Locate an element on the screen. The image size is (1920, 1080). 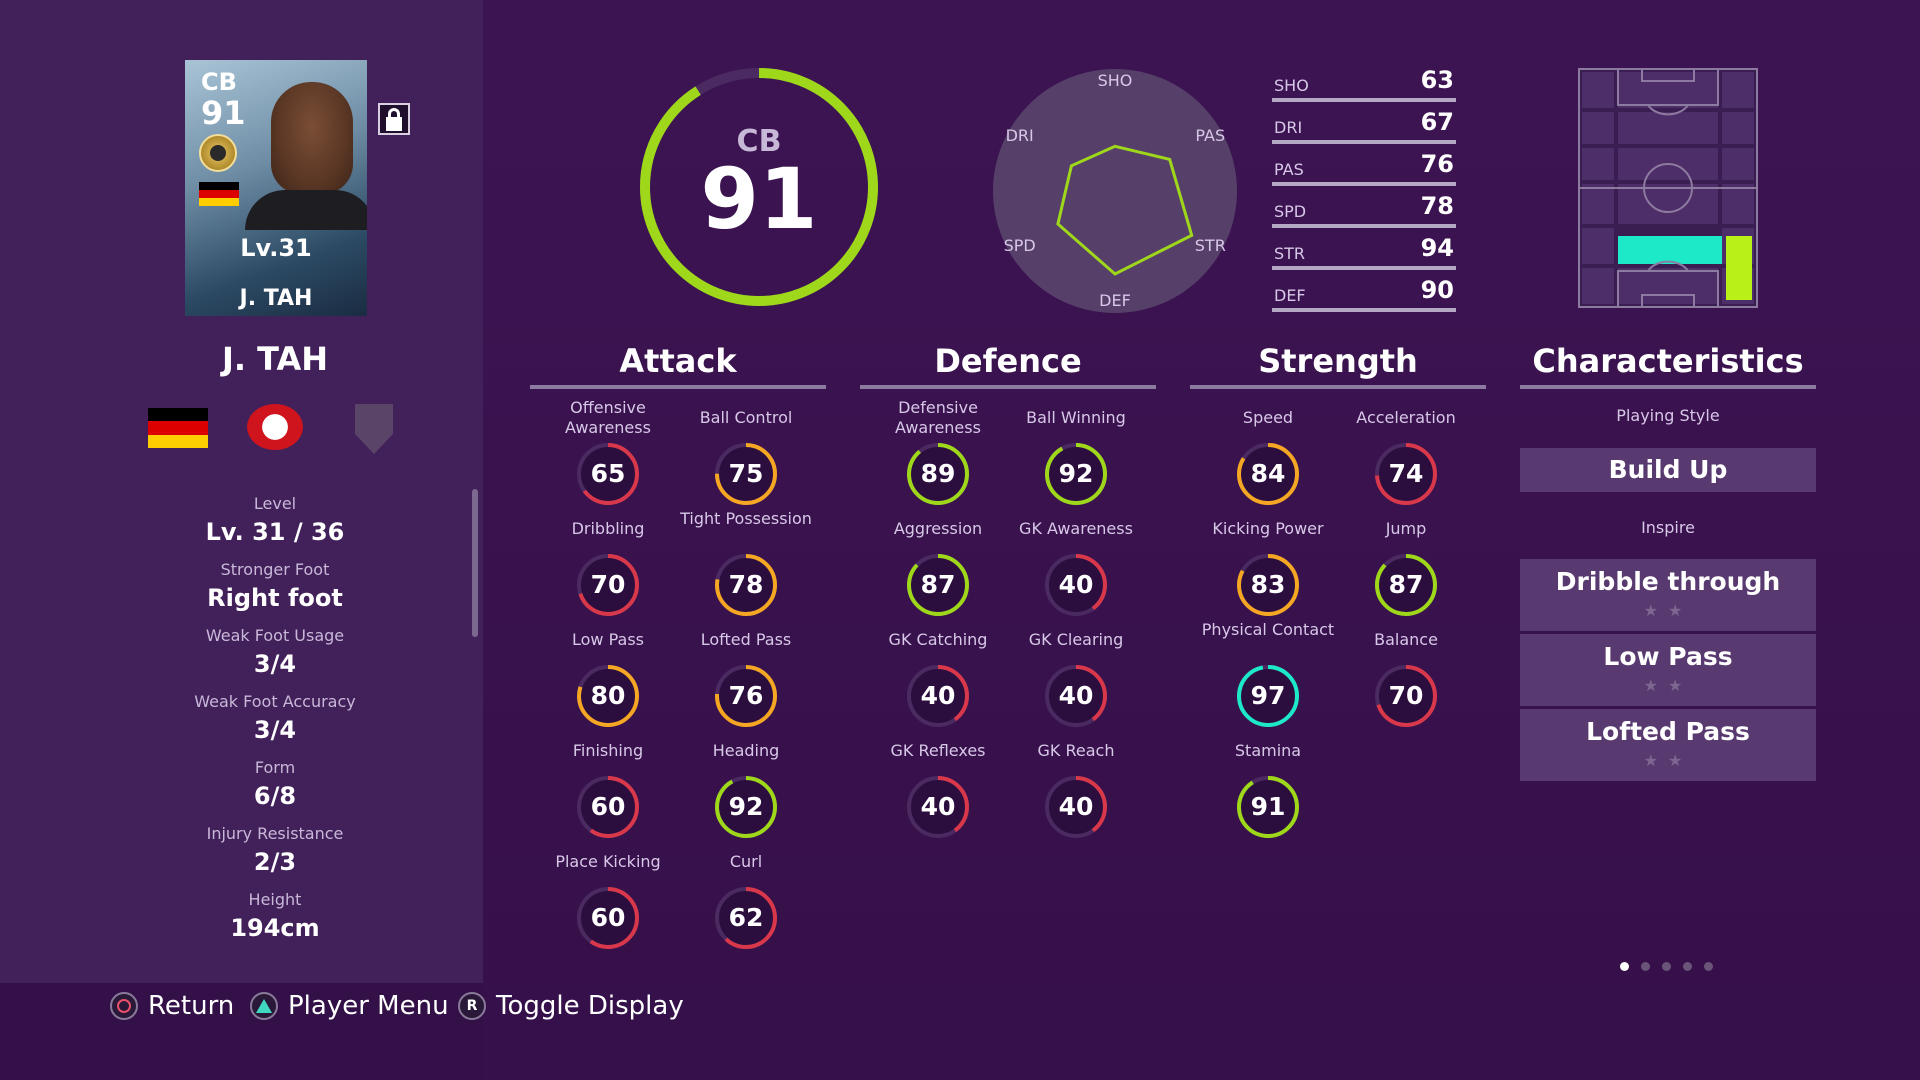
stat-value: 89 is located at coordinates (938, 473).